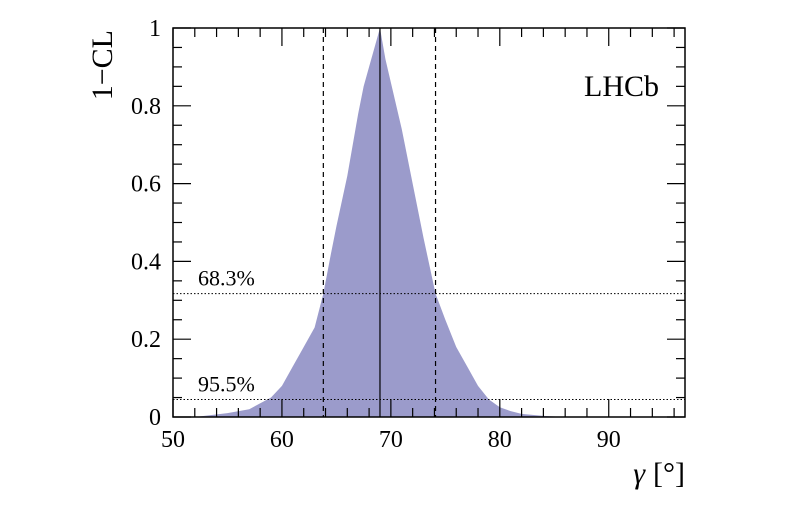 The image size is (800, 507). What do you see at coordinates (173, 440) in the screenshot?
I see `x-tick-label: 50` at bounding box center [173, 440].